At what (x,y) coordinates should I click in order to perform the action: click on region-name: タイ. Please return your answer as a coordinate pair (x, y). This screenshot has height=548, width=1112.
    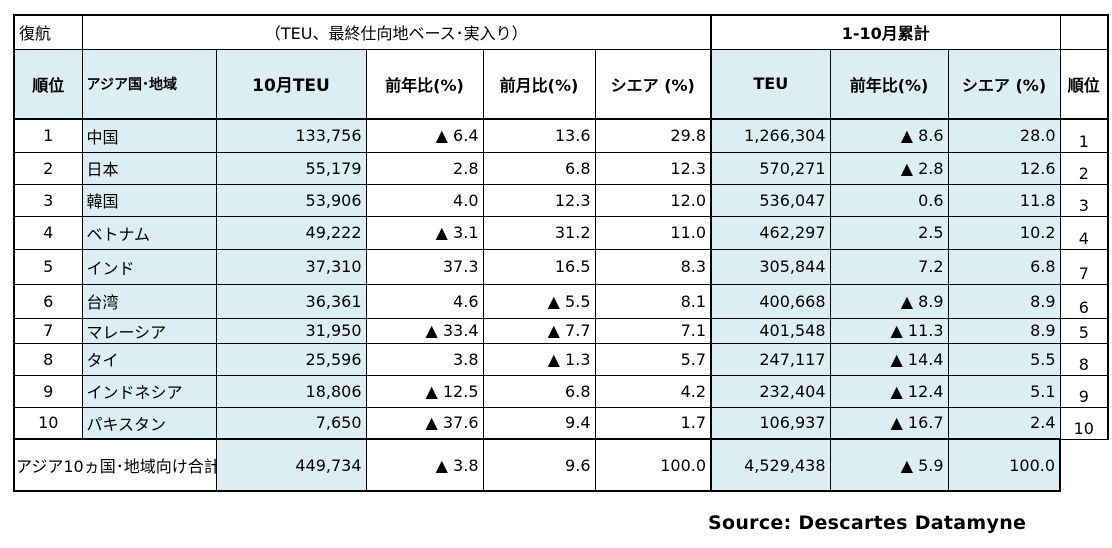
    Looking at the image, I should click on (149, 359).